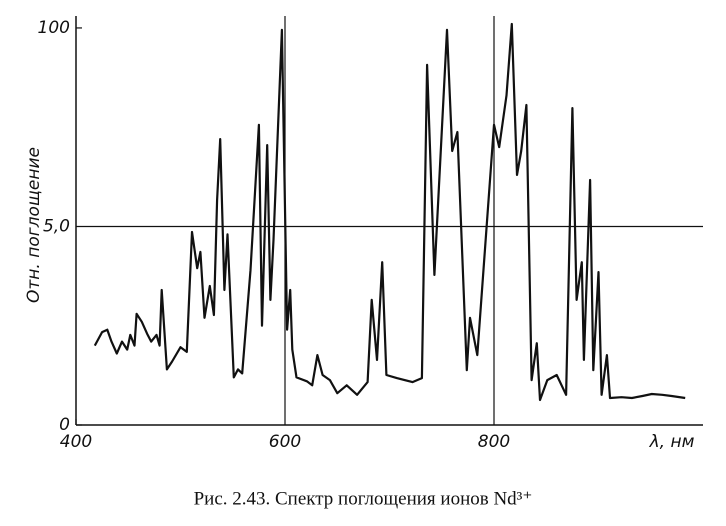 Image resolution: width=726 pixels, height=526 pixels. I want to click on x-axis-label: λ, нм, so click(672, 442).